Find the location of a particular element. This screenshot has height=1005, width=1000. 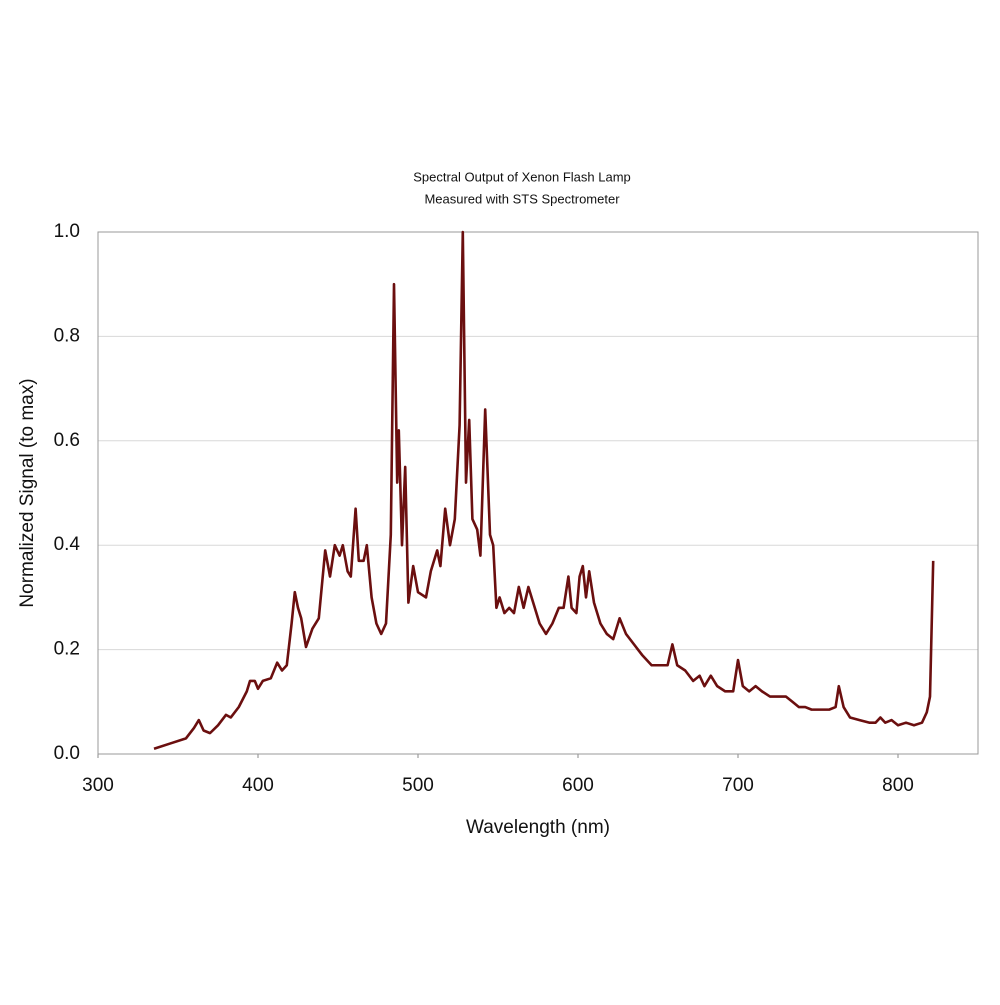

x-axis-label: Wavelength (nm) is located at coordinates (538, 827).